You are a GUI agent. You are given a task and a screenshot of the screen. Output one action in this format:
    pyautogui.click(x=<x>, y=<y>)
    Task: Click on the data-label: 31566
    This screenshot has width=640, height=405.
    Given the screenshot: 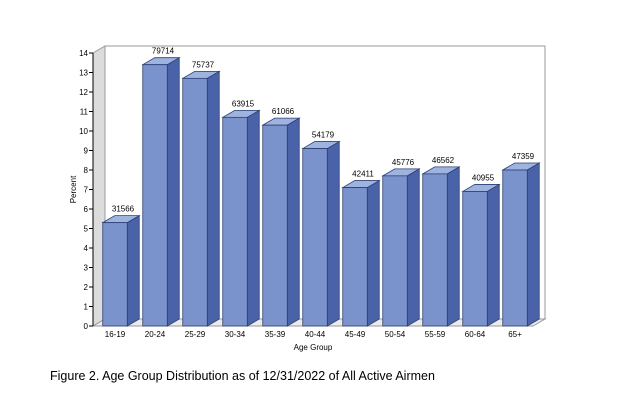 What is the action you would take?
    pyautogui.click(x=123, y=209)
    